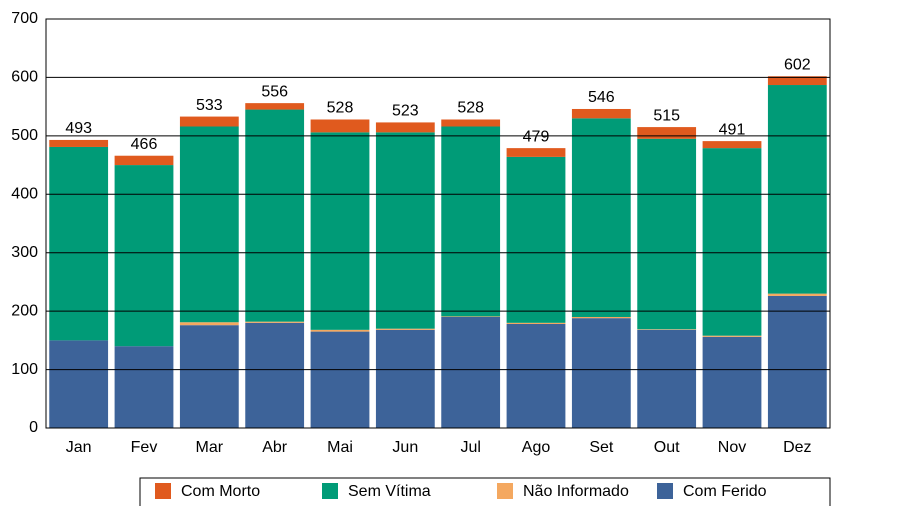 The image size is (914, 506). What do you see at coordinates (601, 97) in the screenshot?
I see `total-label: 546` at bounding box center [601, 97].